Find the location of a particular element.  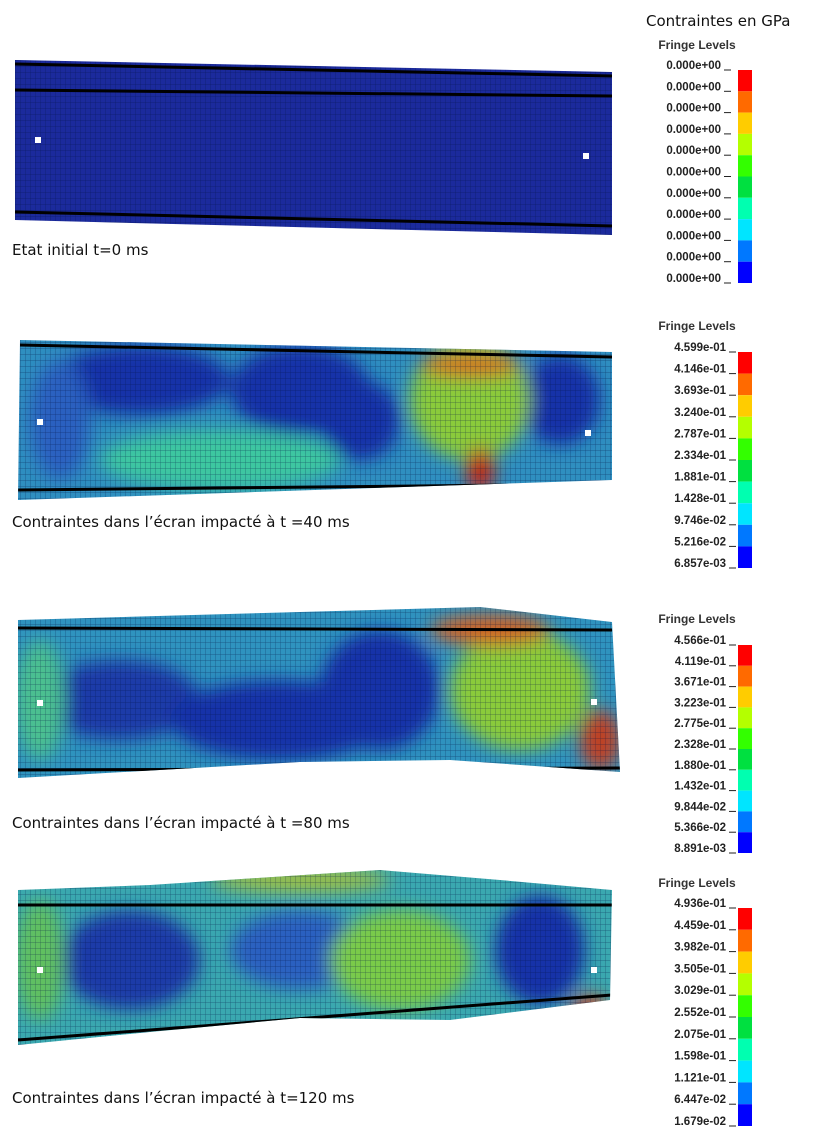

level-label: 4.599e-01 is located at coordinates (700, 348).